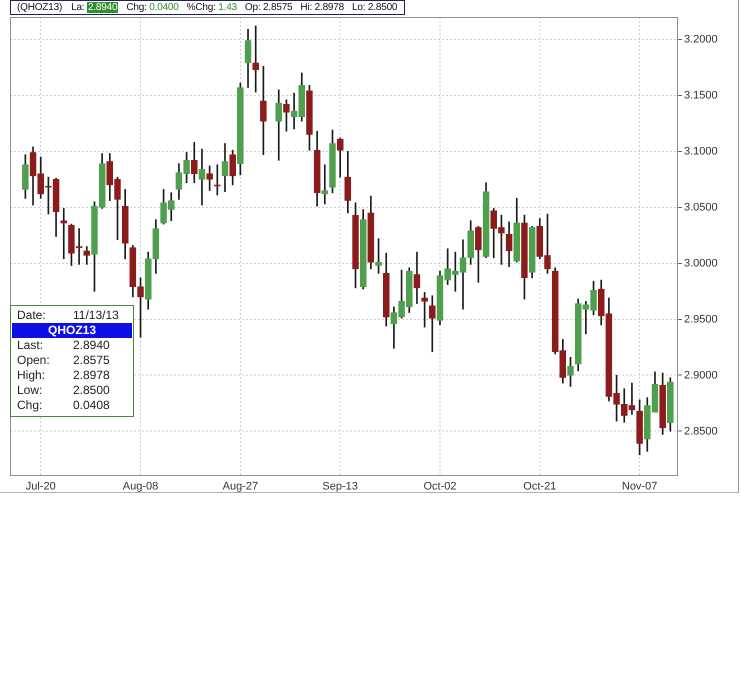 The width and height of the screenshot is (741, 683). I want to click on y-tick-label: 2.9000, so click(701, 375).